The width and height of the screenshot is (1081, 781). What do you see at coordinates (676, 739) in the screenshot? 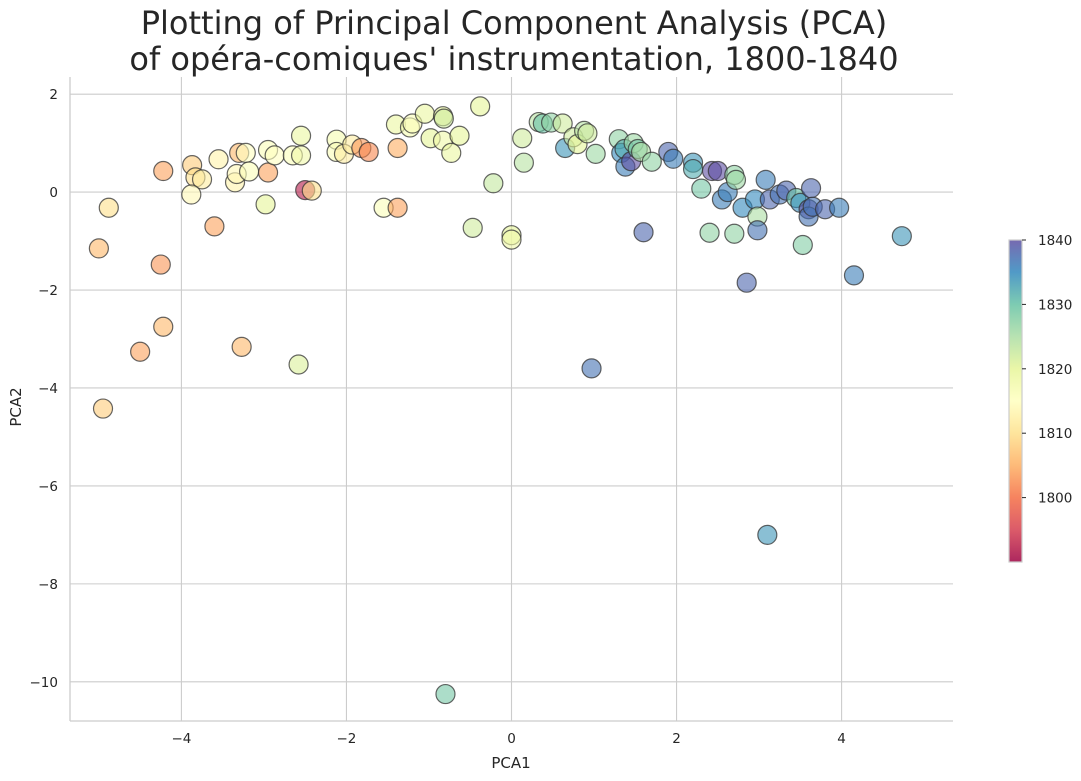
I see `x-tick-label: 2` at bounding box center [676, 739].